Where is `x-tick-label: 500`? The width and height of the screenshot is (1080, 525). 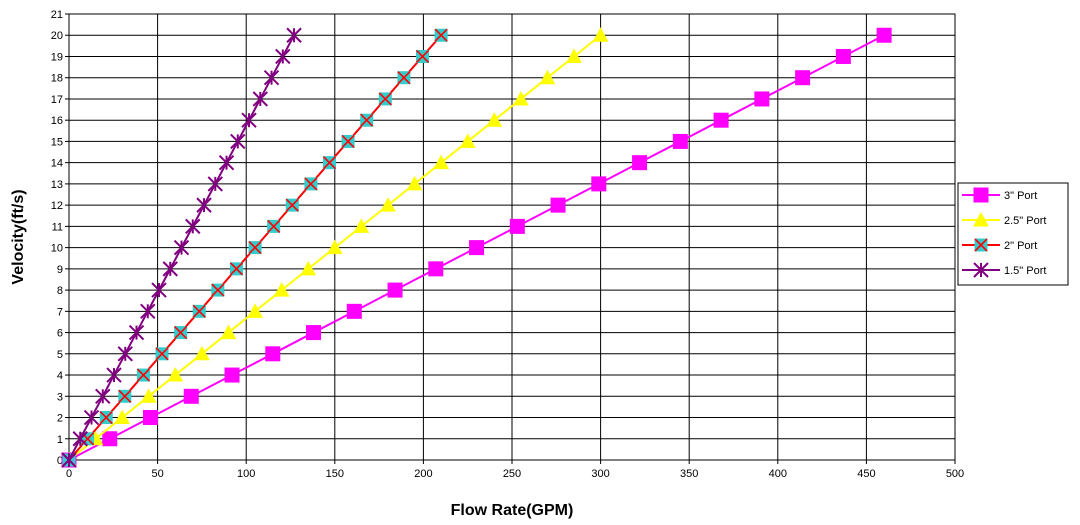
x-tick-label: 500 is located at coordinates (955, 474).